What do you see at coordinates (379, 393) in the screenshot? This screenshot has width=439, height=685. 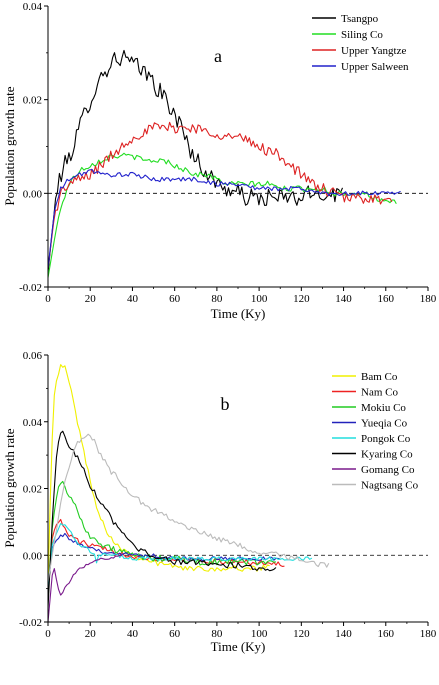 I see `legend-label: Nam Co` at bounding box center [379, 393].